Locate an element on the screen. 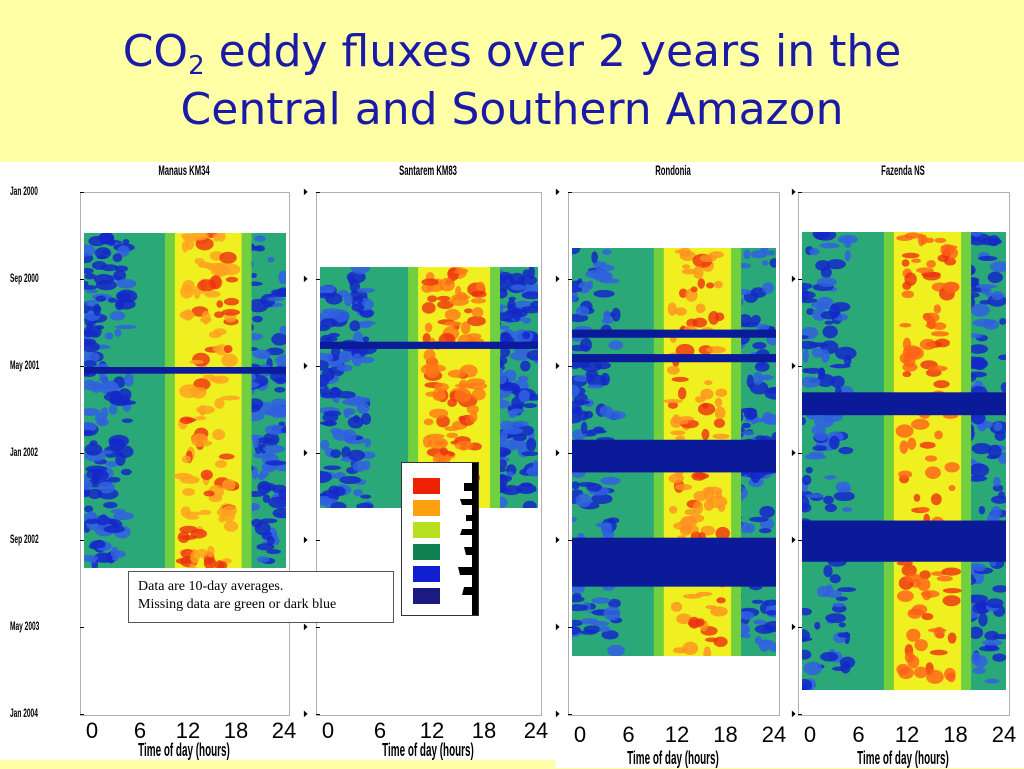 This screenshot has width=1024, height=769. x-tick-label: 6 is located at coordinates (140, 730).